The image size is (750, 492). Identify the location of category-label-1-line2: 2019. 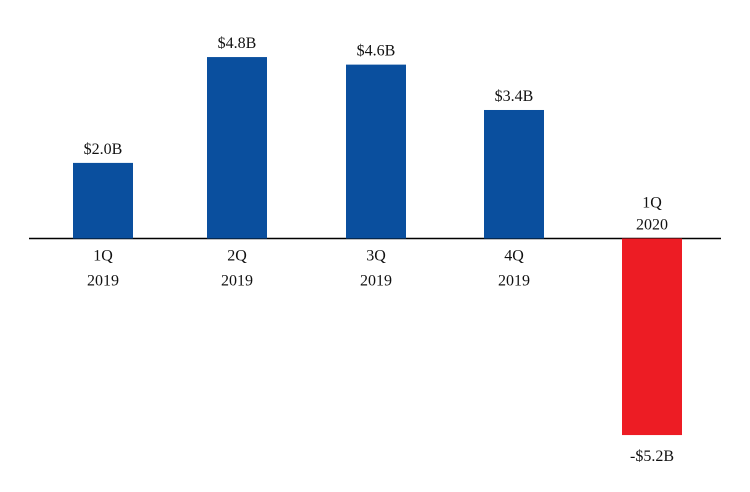
(237, 281).